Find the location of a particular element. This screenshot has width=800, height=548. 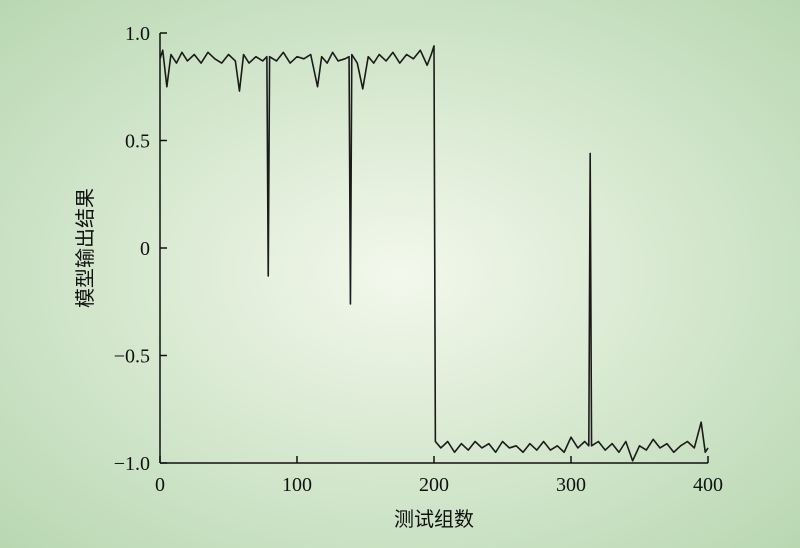

y-tick-label: 0 is located at coordinates (145, 249).